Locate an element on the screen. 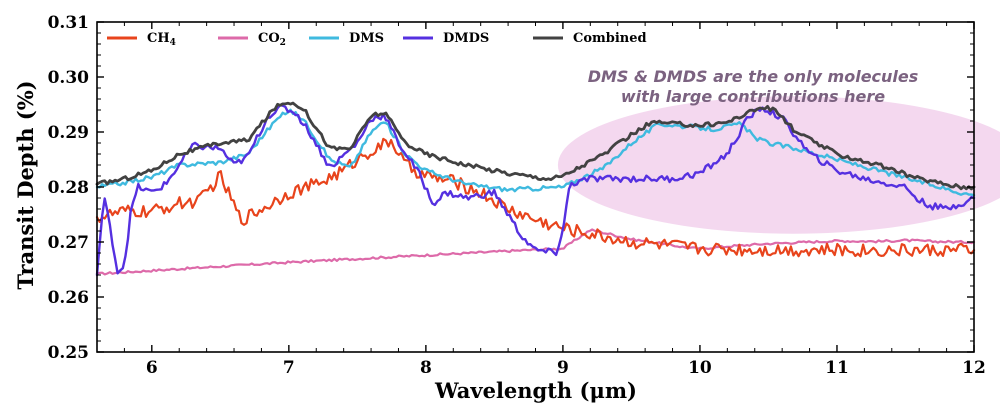  legend-label-combined: Combined is located at coordinates (610, 38).